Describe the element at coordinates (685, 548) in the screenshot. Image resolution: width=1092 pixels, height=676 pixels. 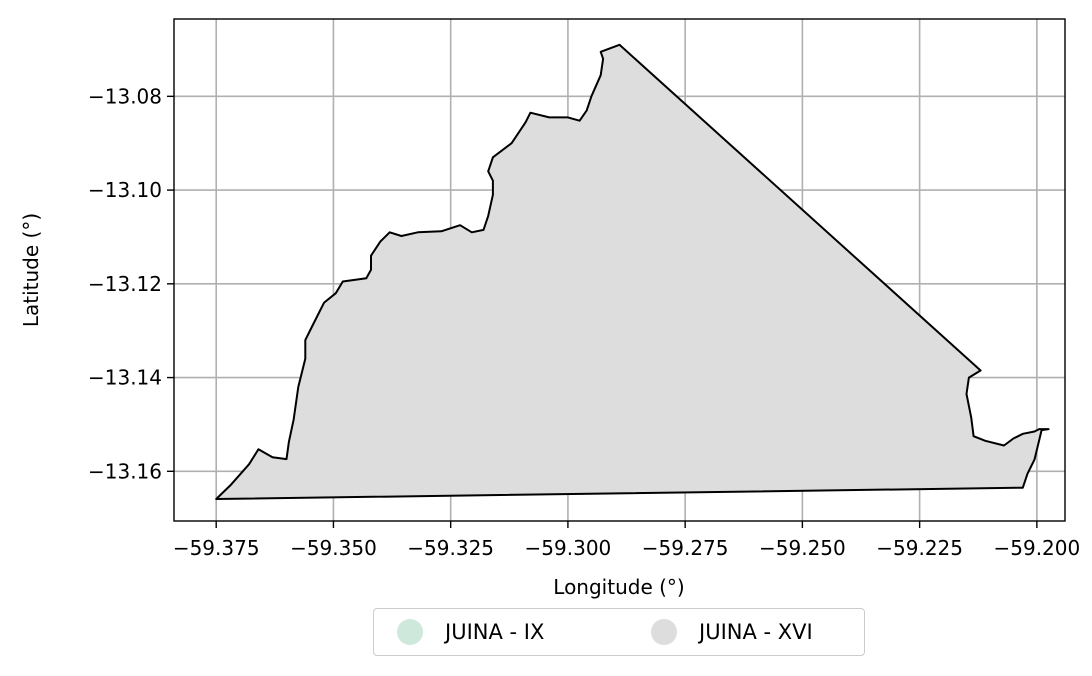
I see `x-tick-label: −59.275` at that location.